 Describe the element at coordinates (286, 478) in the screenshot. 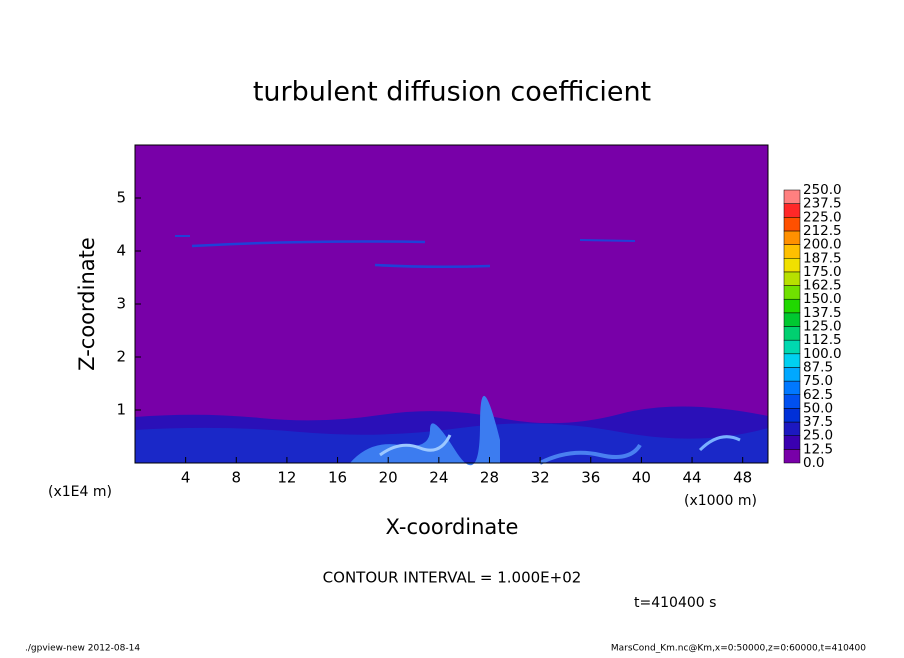

I see `x-tick-label: 12` at that location.